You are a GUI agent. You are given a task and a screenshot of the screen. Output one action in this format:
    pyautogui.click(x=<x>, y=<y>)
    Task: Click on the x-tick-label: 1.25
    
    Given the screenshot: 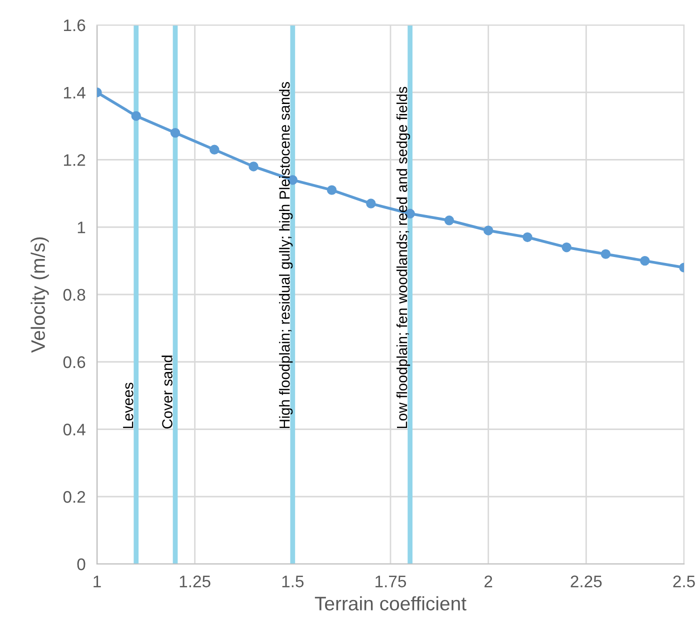 What is the action you would take?
    pyautogui.click(x=195, y=582)
    